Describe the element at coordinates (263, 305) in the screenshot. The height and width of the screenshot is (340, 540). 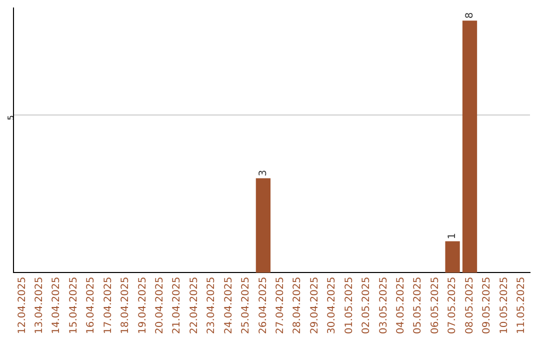
I see `x-tick-label: 26.04.2025` at that location.